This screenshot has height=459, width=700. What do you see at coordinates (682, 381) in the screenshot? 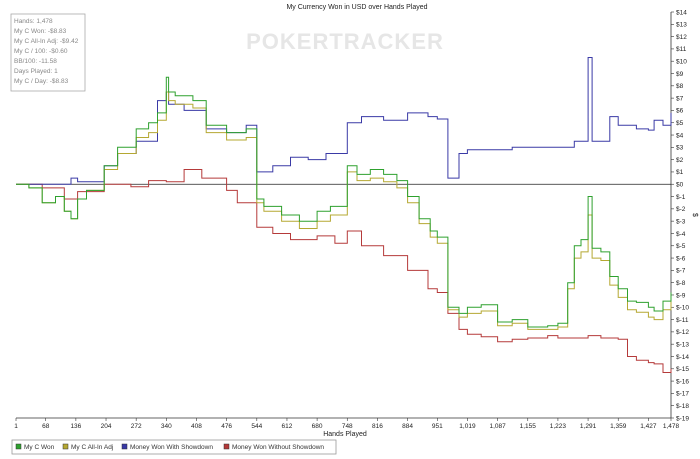
I see `y-tick-label: $-16` at bounding box center [682, 381].